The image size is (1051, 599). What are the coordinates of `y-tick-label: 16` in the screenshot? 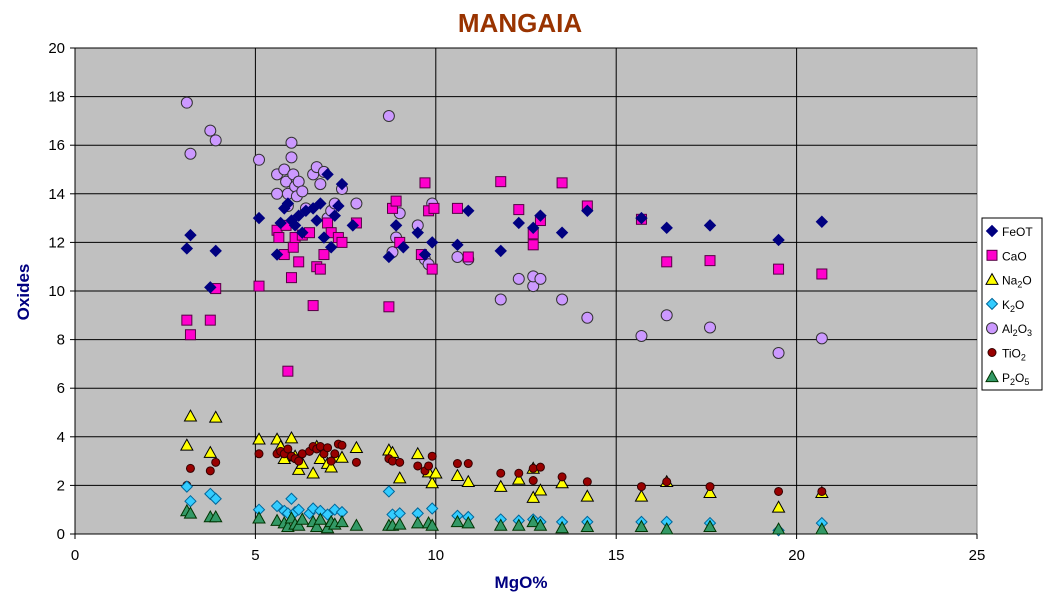 It's located at (56, 145).